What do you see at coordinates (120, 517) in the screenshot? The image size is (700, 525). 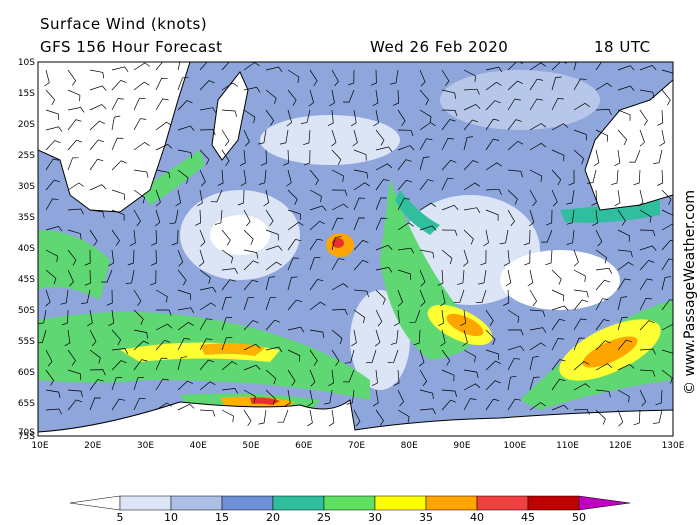 I see `colorbar-label: 5` at bounding box center [120, 517].